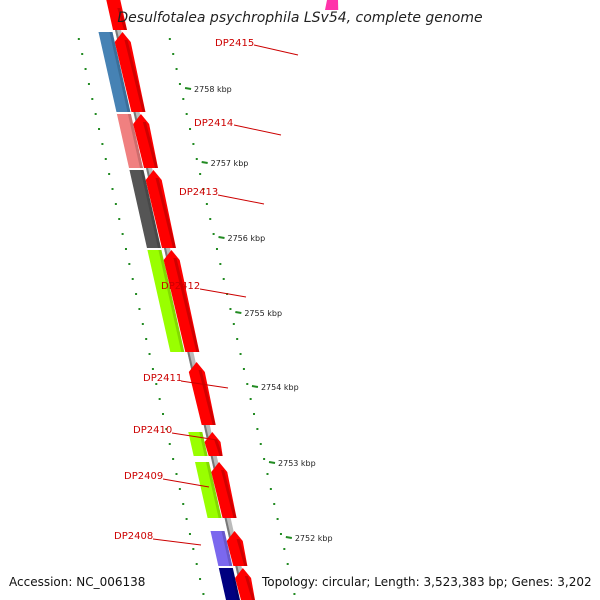 Image resolution: width=600 pixels, height=600 pixels. What do you see at coordinates (263, 313) in the screenshot?
I see `scale-label: 2755 kbp` at bounding box center [263, 313].